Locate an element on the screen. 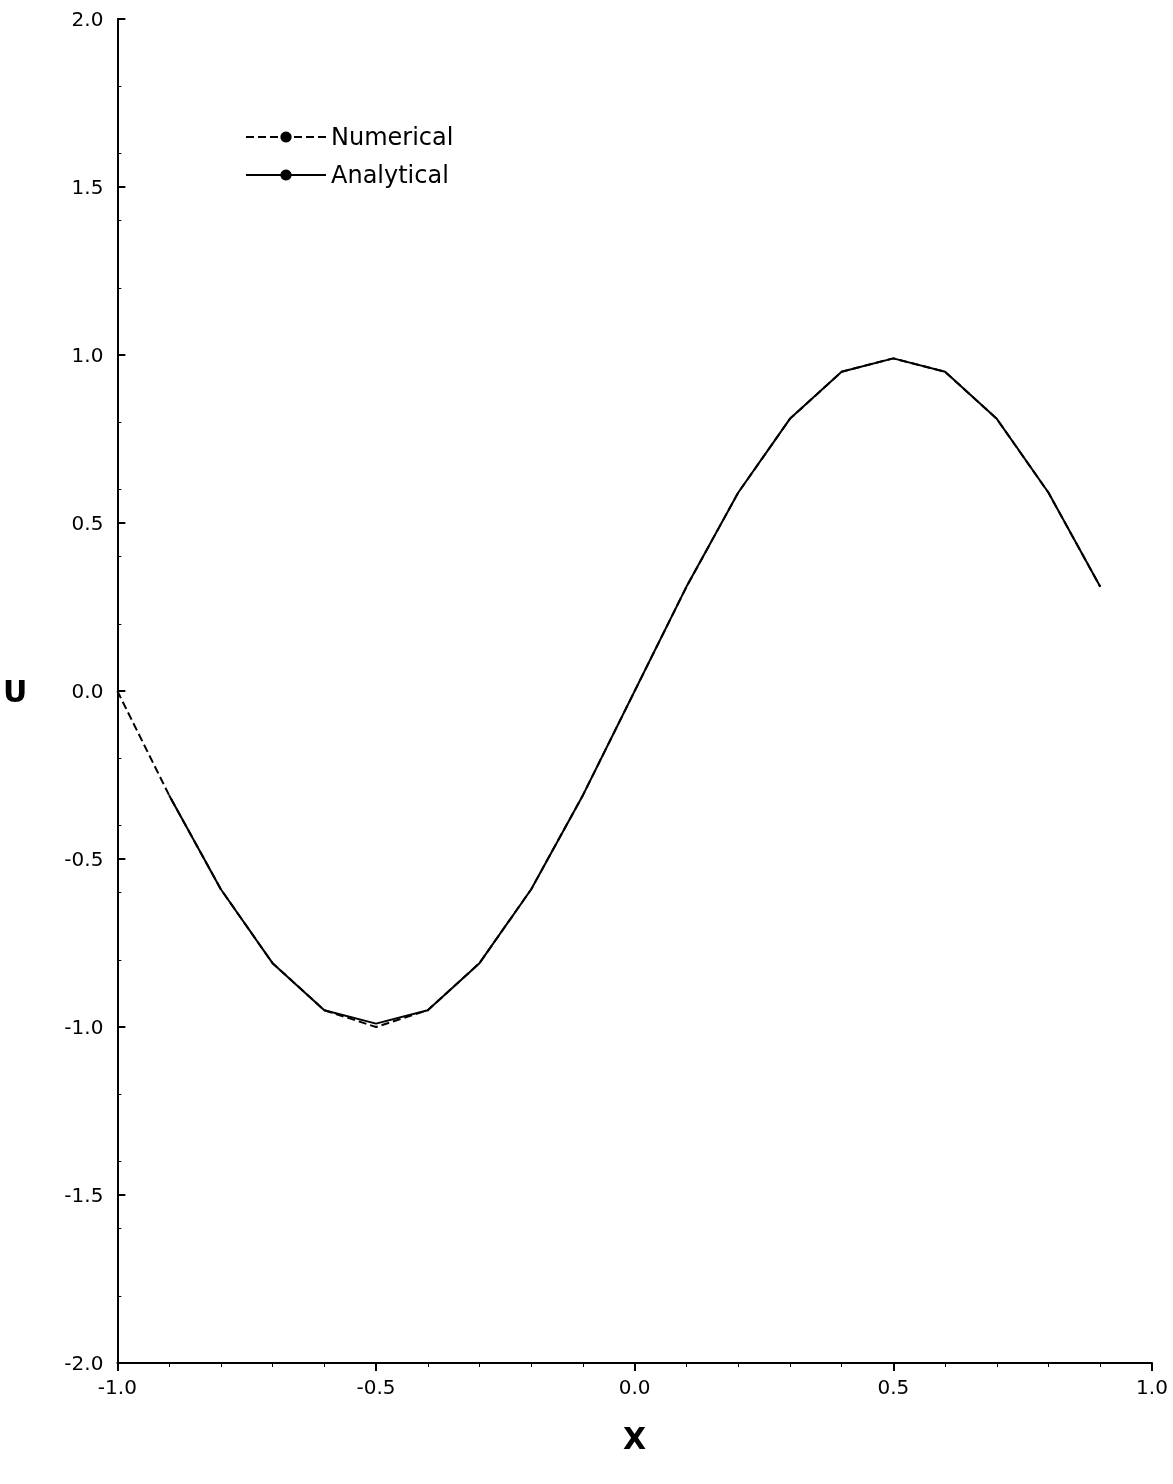 This screenshot has height=1484, width=1173. y-tick-label: -0.5 is located at coordinates (84, 859).